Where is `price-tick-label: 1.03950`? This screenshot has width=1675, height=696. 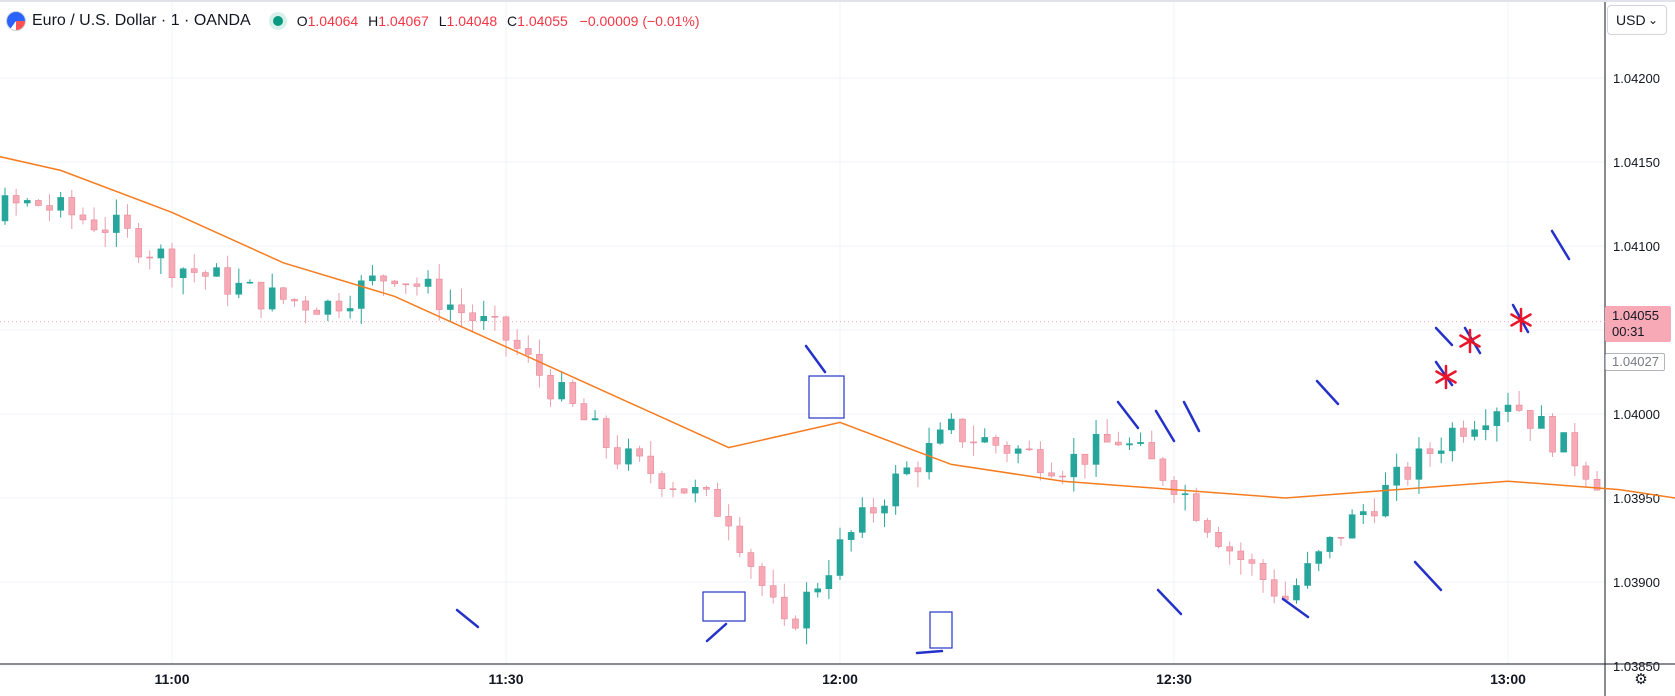 price-tick-label: 1.03950 is located at coordinates (1636, 498).